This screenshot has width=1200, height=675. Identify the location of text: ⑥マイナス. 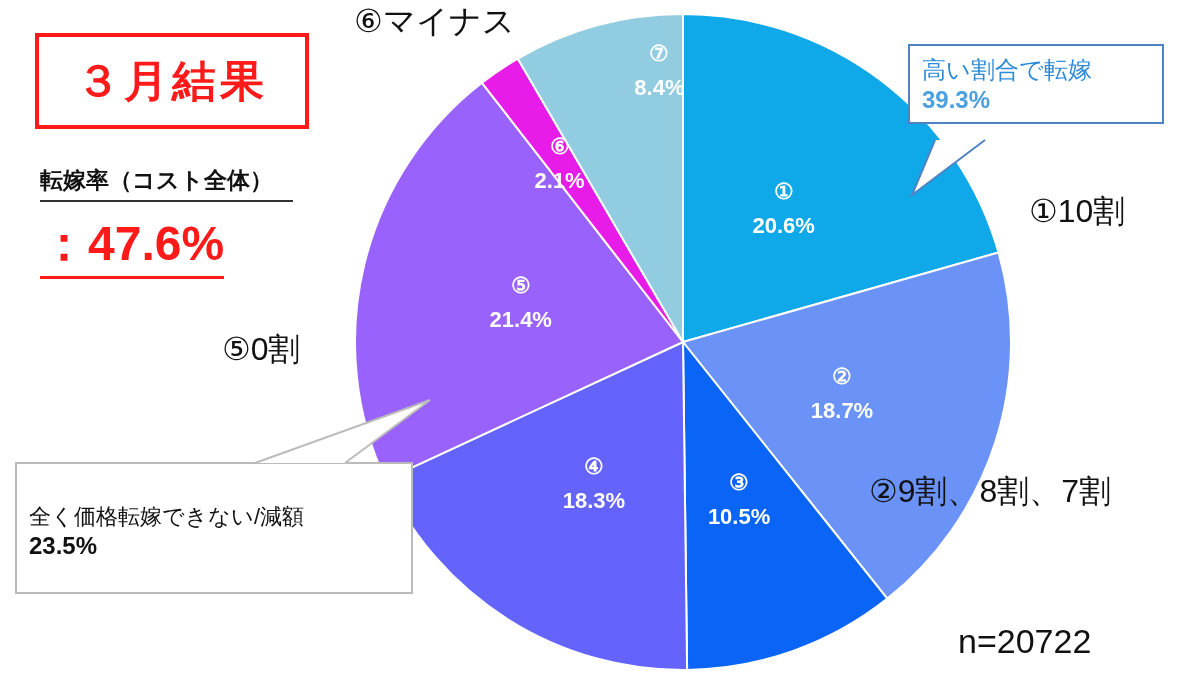
(434, 21).